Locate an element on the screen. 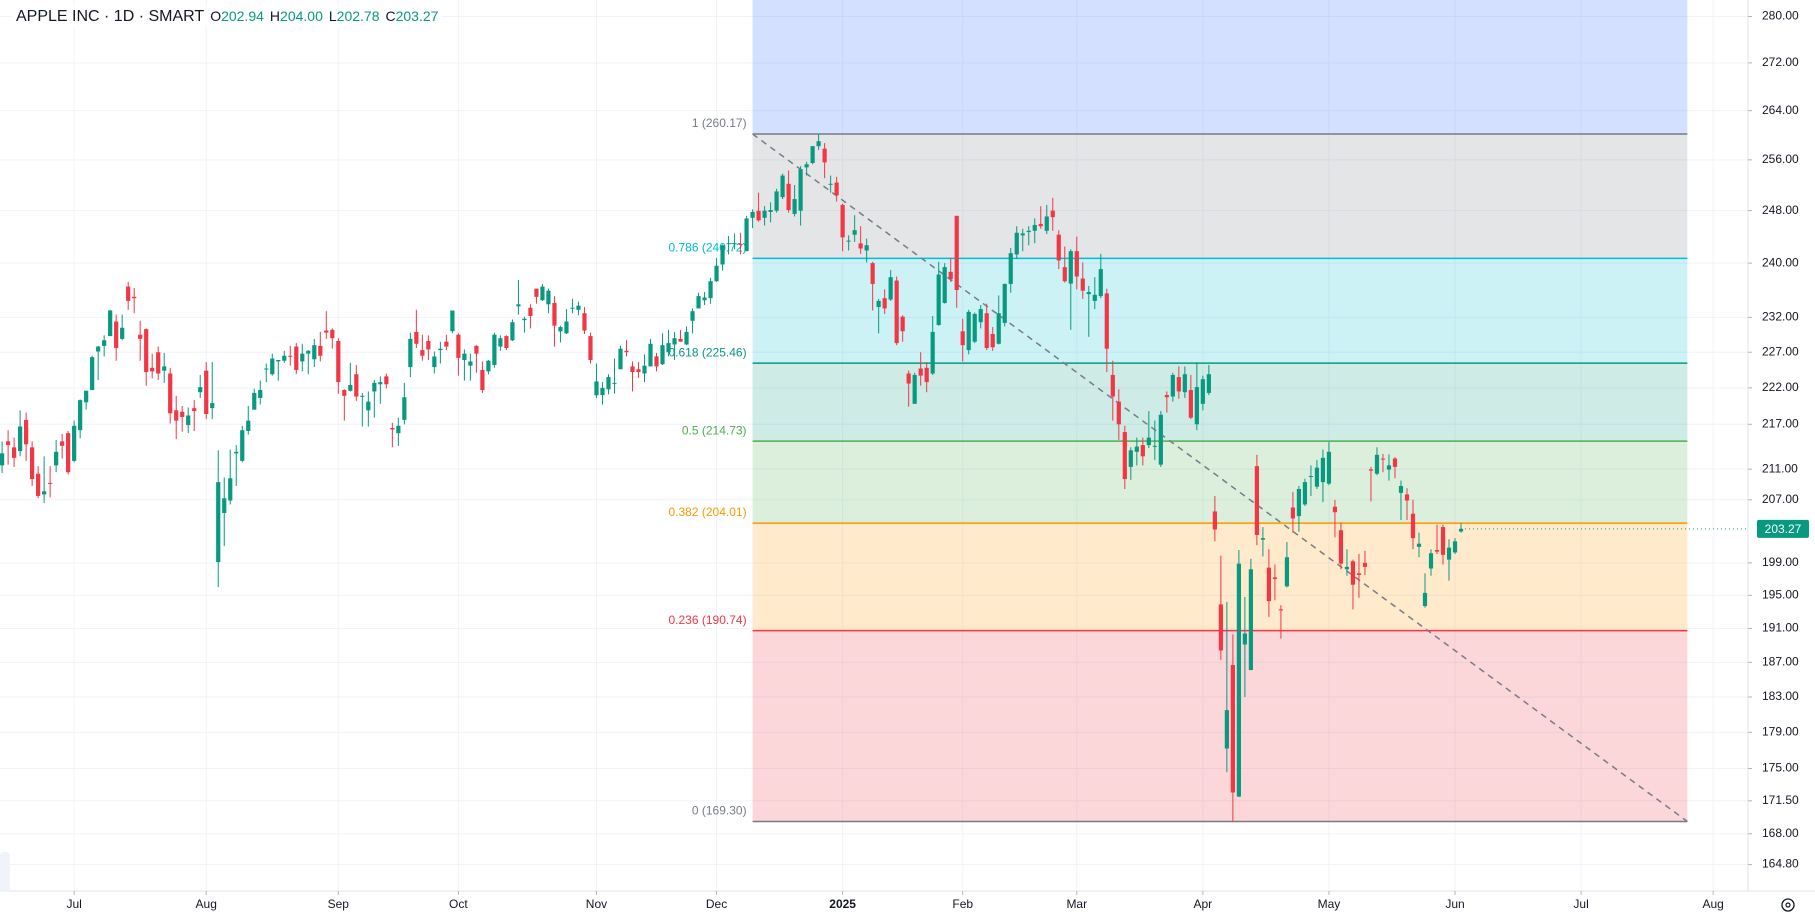 This screenshot has height=920, width=1815. gear-icon is located at coordinates (1788, 905).